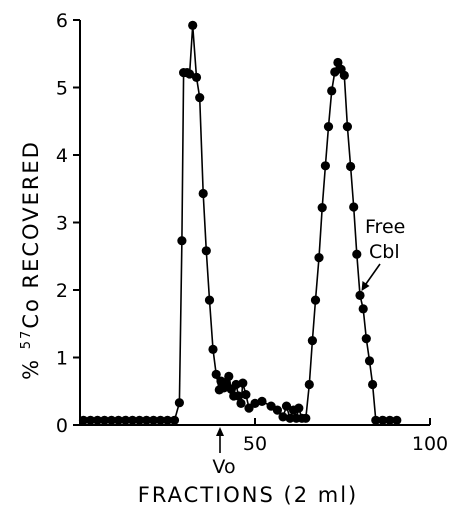 The width and height of the screenshot is (450, 511). What do you see at coordinates (430, 444) in the screenshot?
I see `x-tick-label: 100` at bounding box center [430, 444].